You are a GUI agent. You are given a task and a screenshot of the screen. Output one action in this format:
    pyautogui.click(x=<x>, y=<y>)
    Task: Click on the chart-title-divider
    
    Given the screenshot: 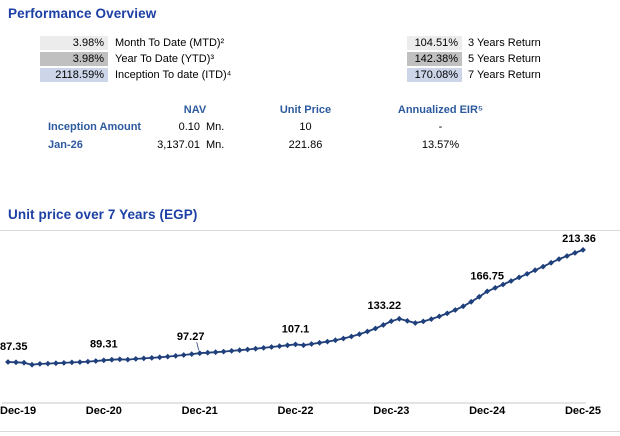 What is the action you would take?
    pyautogui.click(x=310, y=230)
    